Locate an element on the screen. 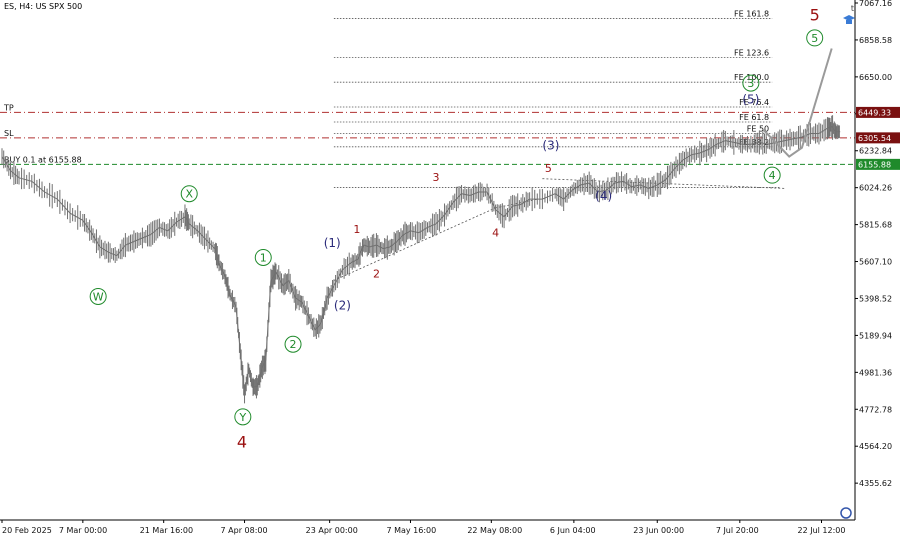  x-tick-label: 22 May 08:00 is located at coordinates (494, 530).